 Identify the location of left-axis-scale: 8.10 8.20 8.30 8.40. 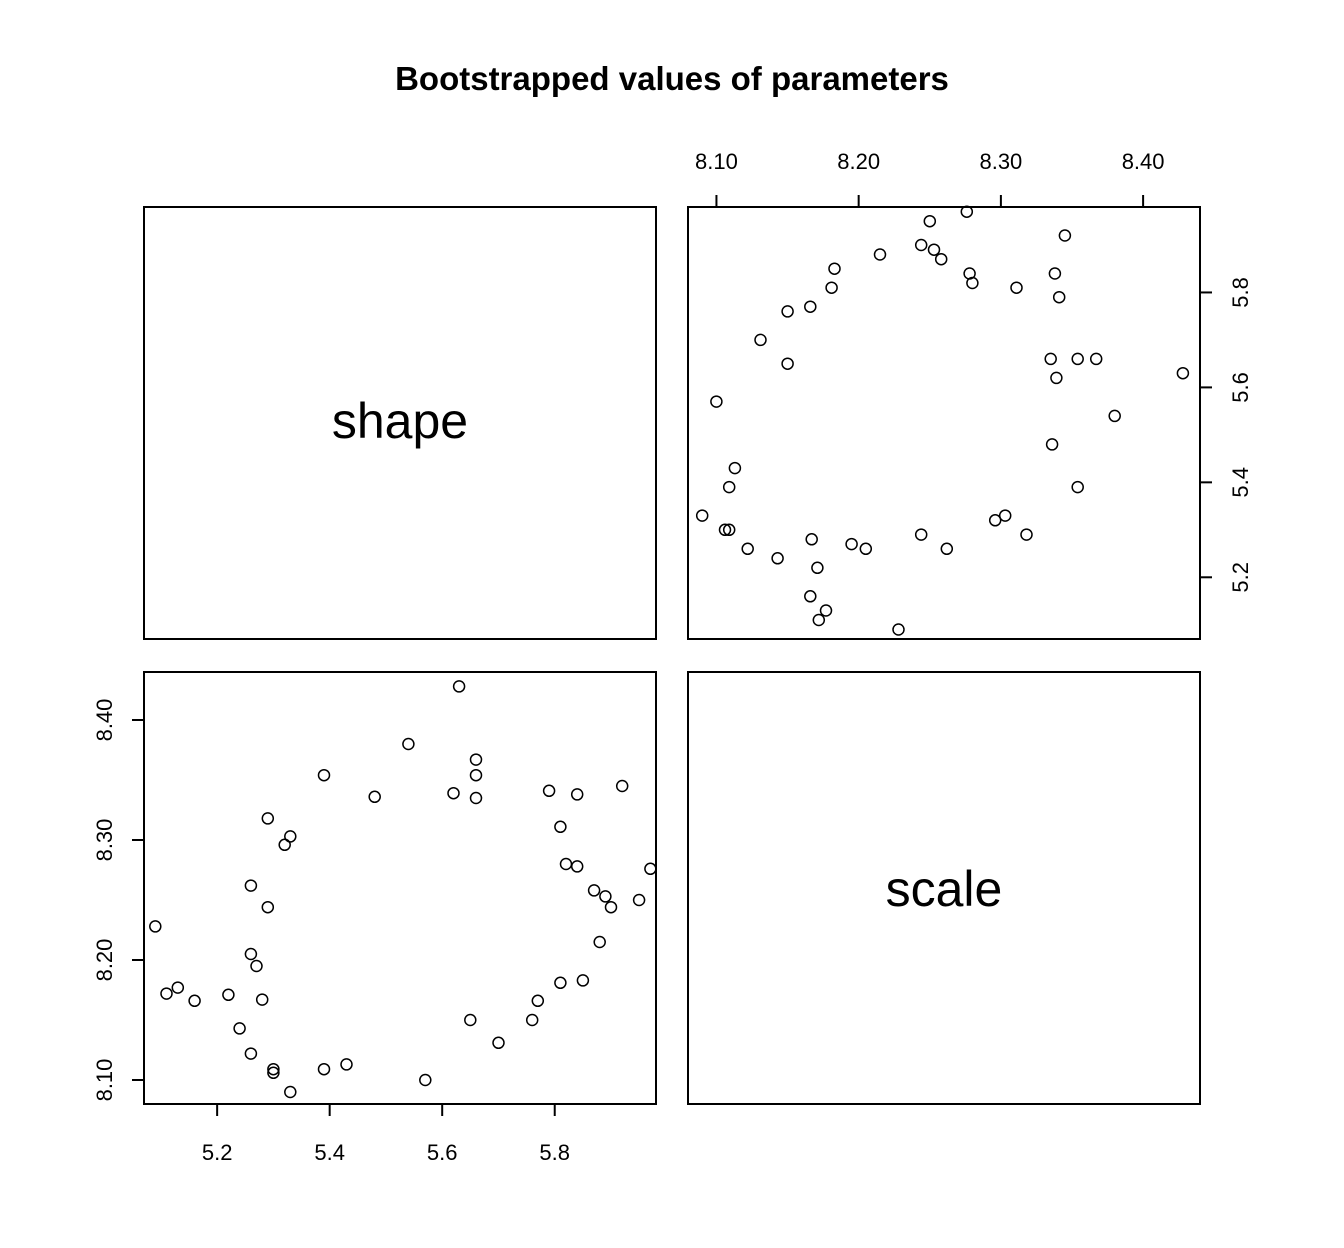
(118, 900).